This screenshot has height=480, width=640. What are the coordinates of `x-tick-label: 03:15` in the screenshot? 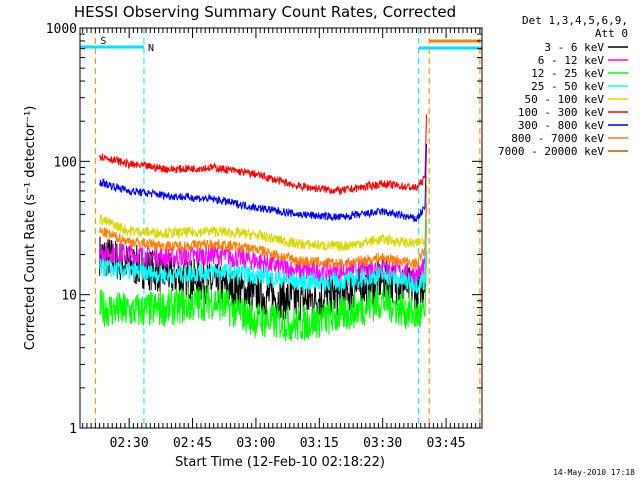 It's located at (319, 443).